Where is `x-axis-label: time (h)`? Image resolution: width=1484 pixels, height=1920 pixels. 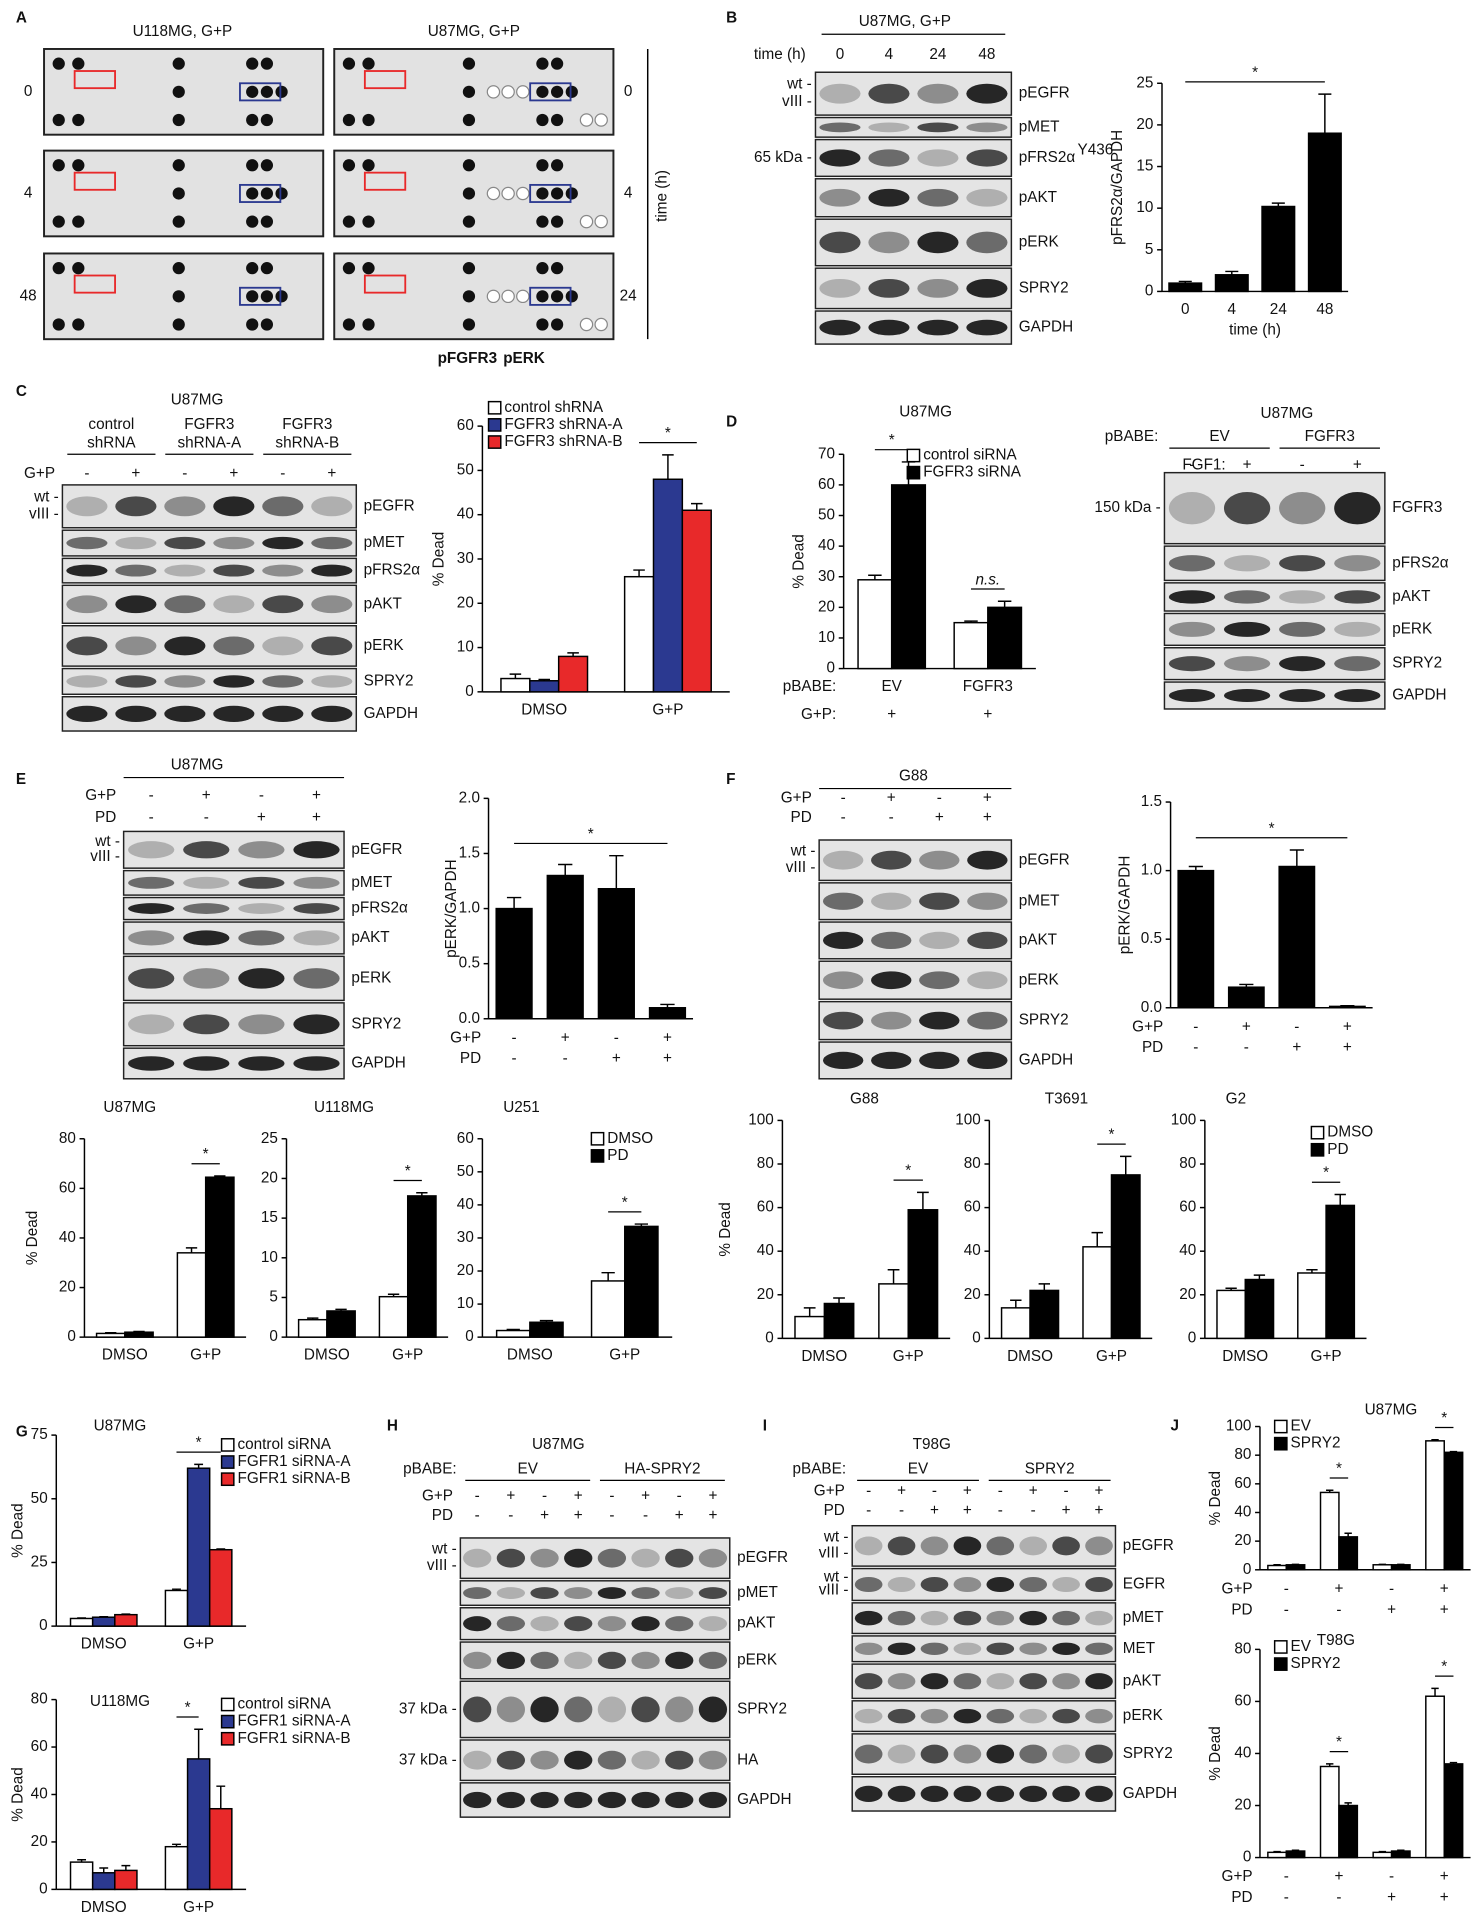 x-axis-label: time (h) is located at coordinates (1255, 330).